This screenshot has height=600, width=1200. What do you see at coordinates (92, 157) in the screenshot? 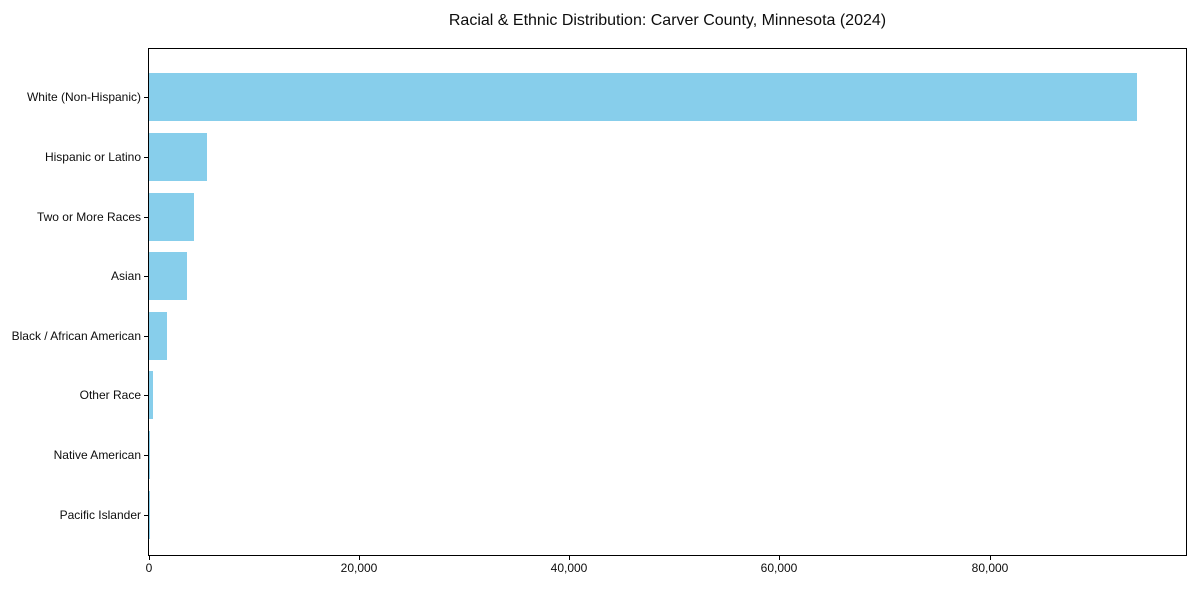
I see `y-tick-label: Hispanic or Latino` at bounding box center [92, 157].